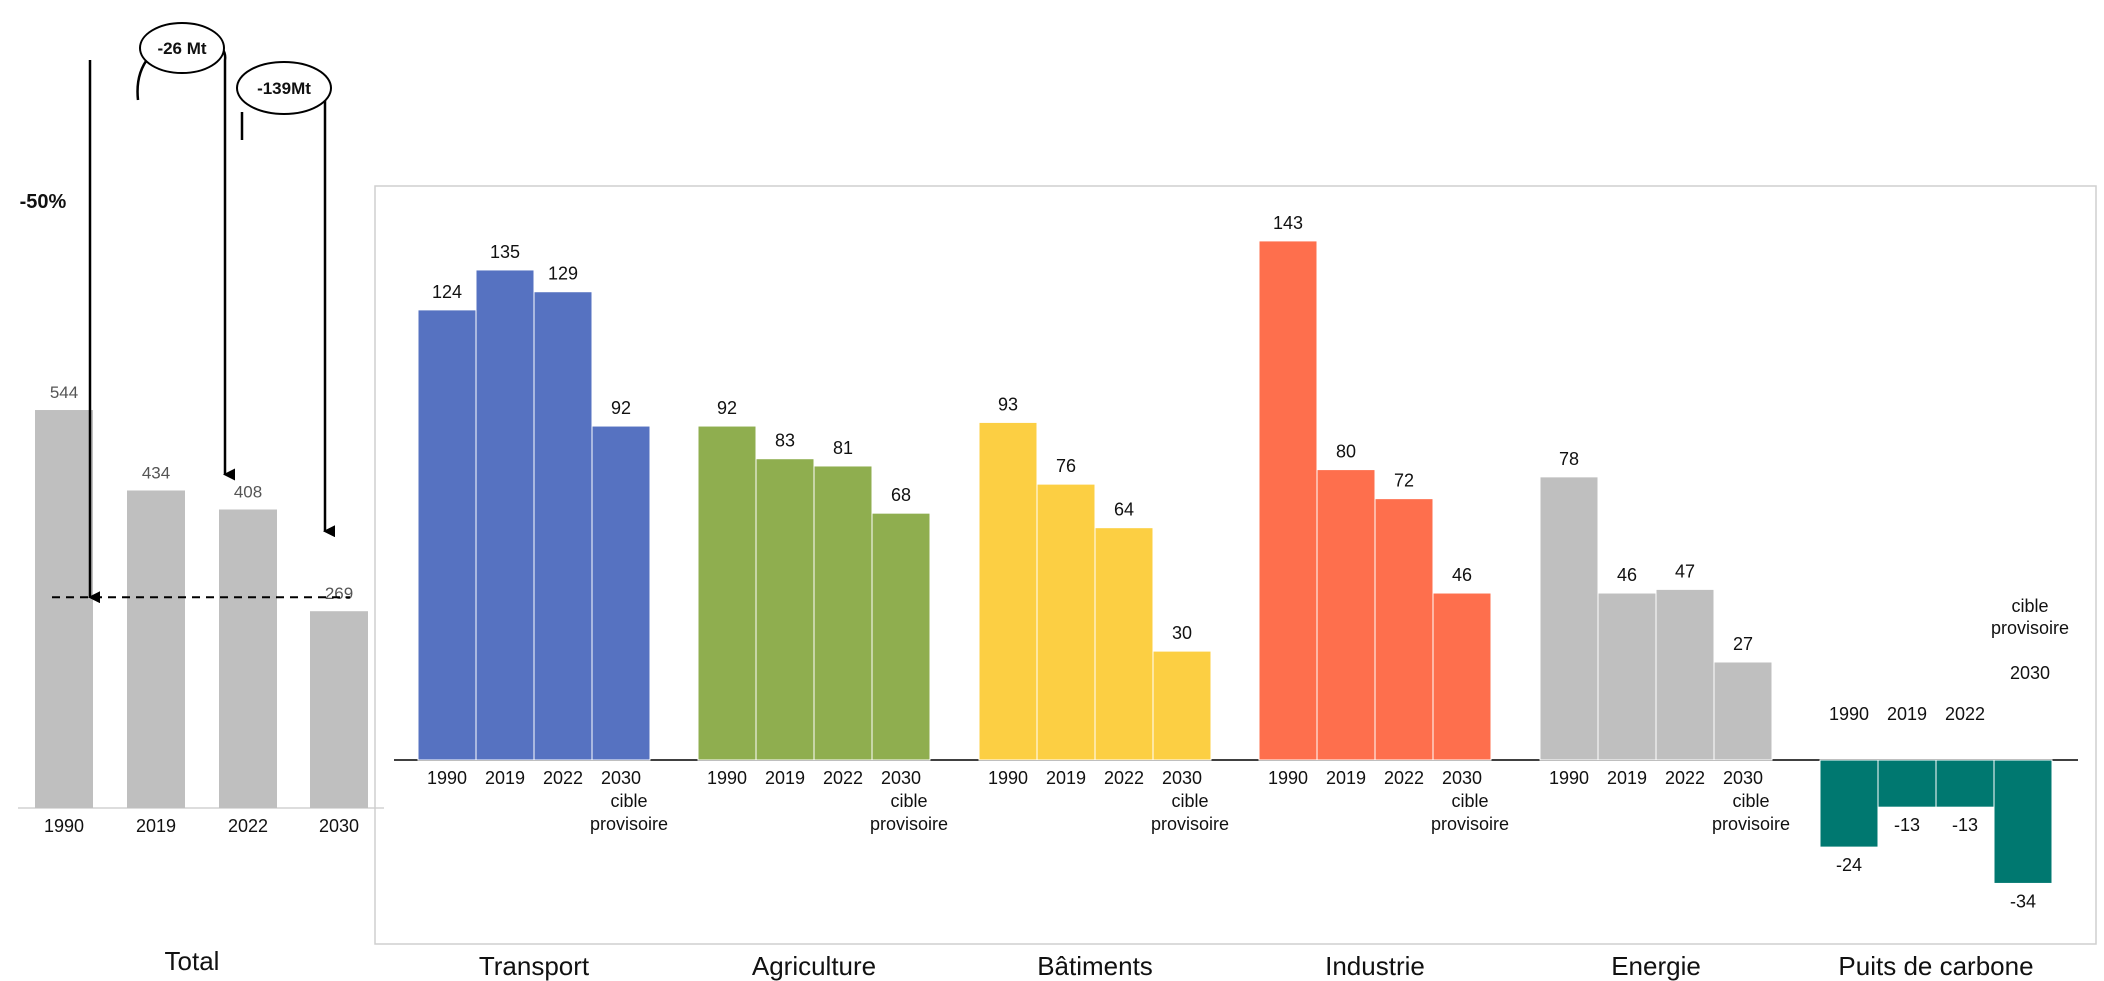 This screenshot has width=2104, height=981. What do you see at coordinates (1569, 459) in the screenshot?
I see `sector-value-label: 78` at bounding box center [1569, 459].